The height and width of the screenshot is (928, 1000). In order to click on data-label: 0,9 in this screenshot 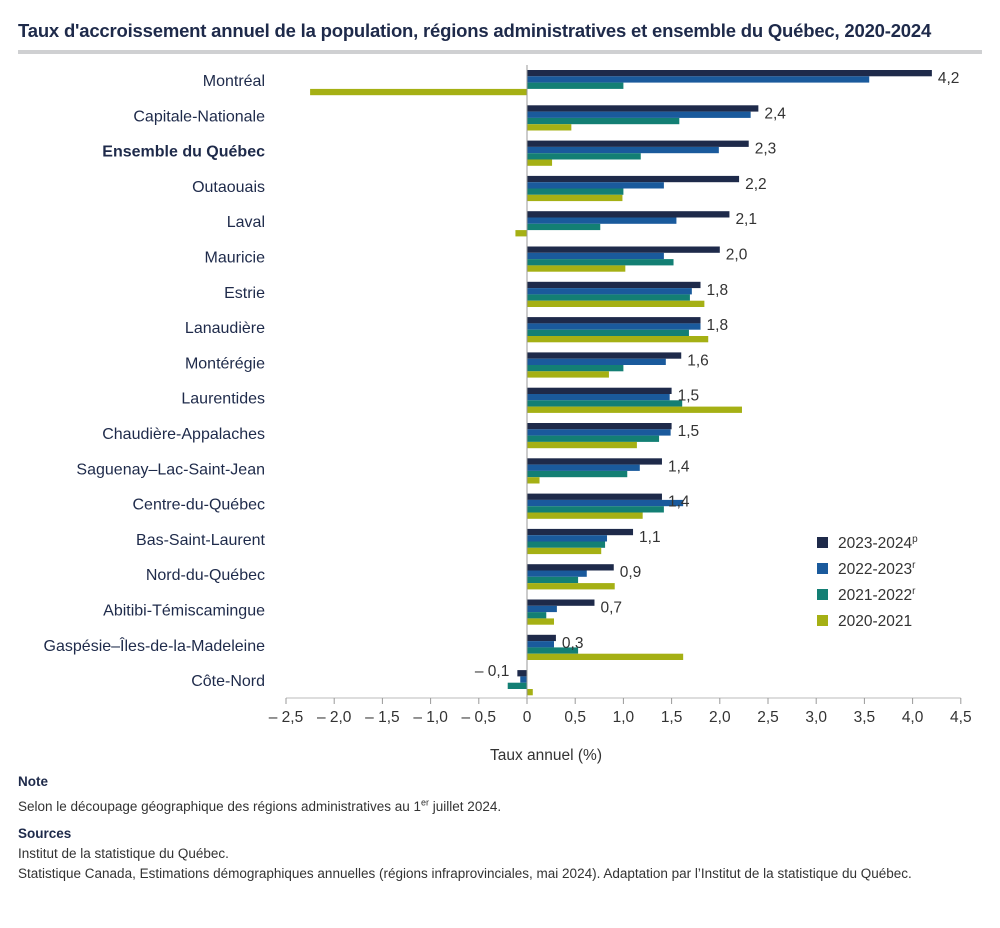, I will do `click(631, 572)`.